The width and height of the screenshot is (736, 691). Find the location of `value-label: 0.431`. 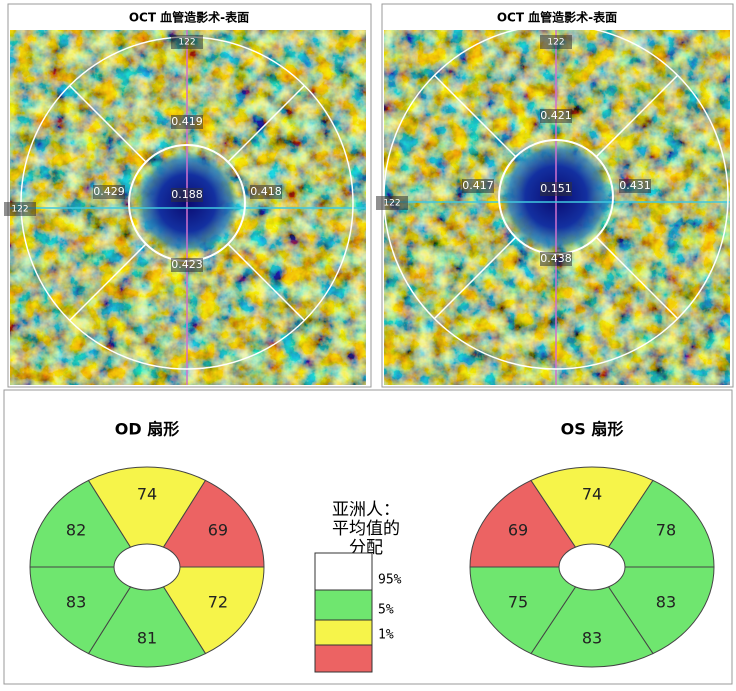

value-label: 0.431 is located at coordinates (635, 185).